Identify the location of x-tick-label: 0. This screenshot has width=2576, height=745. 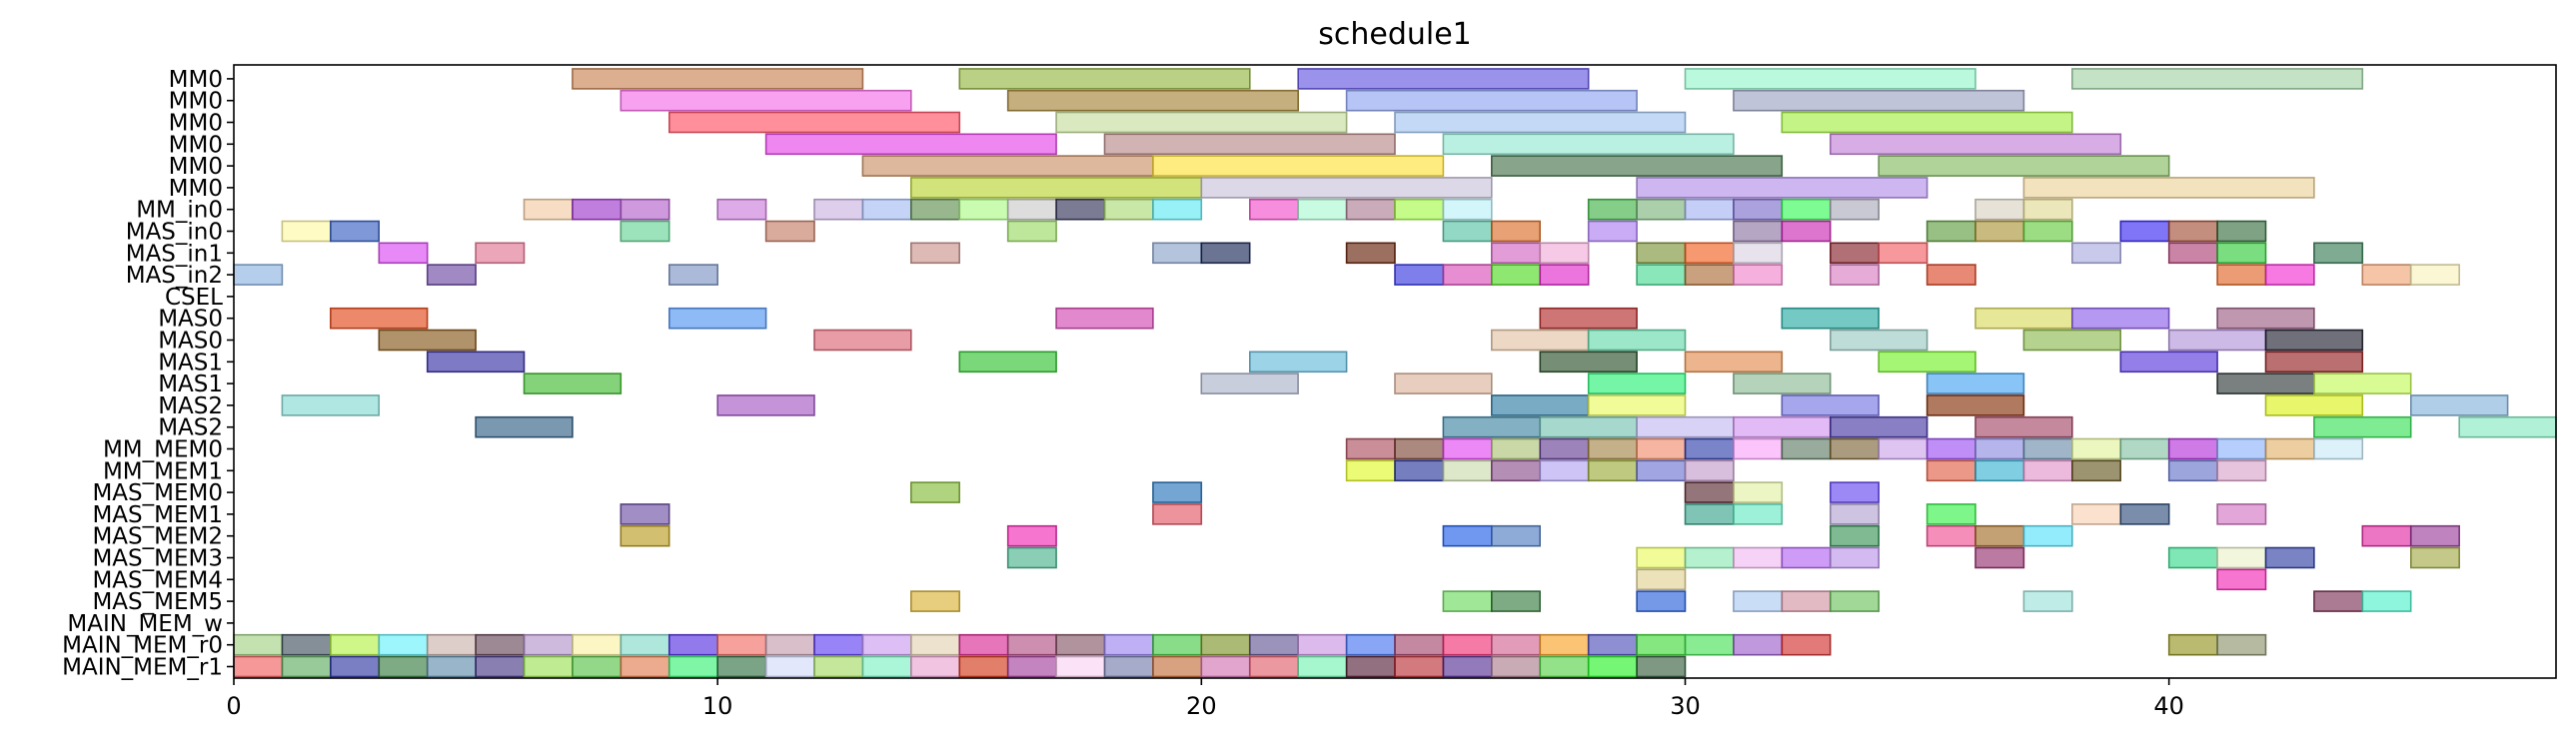
(233, 706).